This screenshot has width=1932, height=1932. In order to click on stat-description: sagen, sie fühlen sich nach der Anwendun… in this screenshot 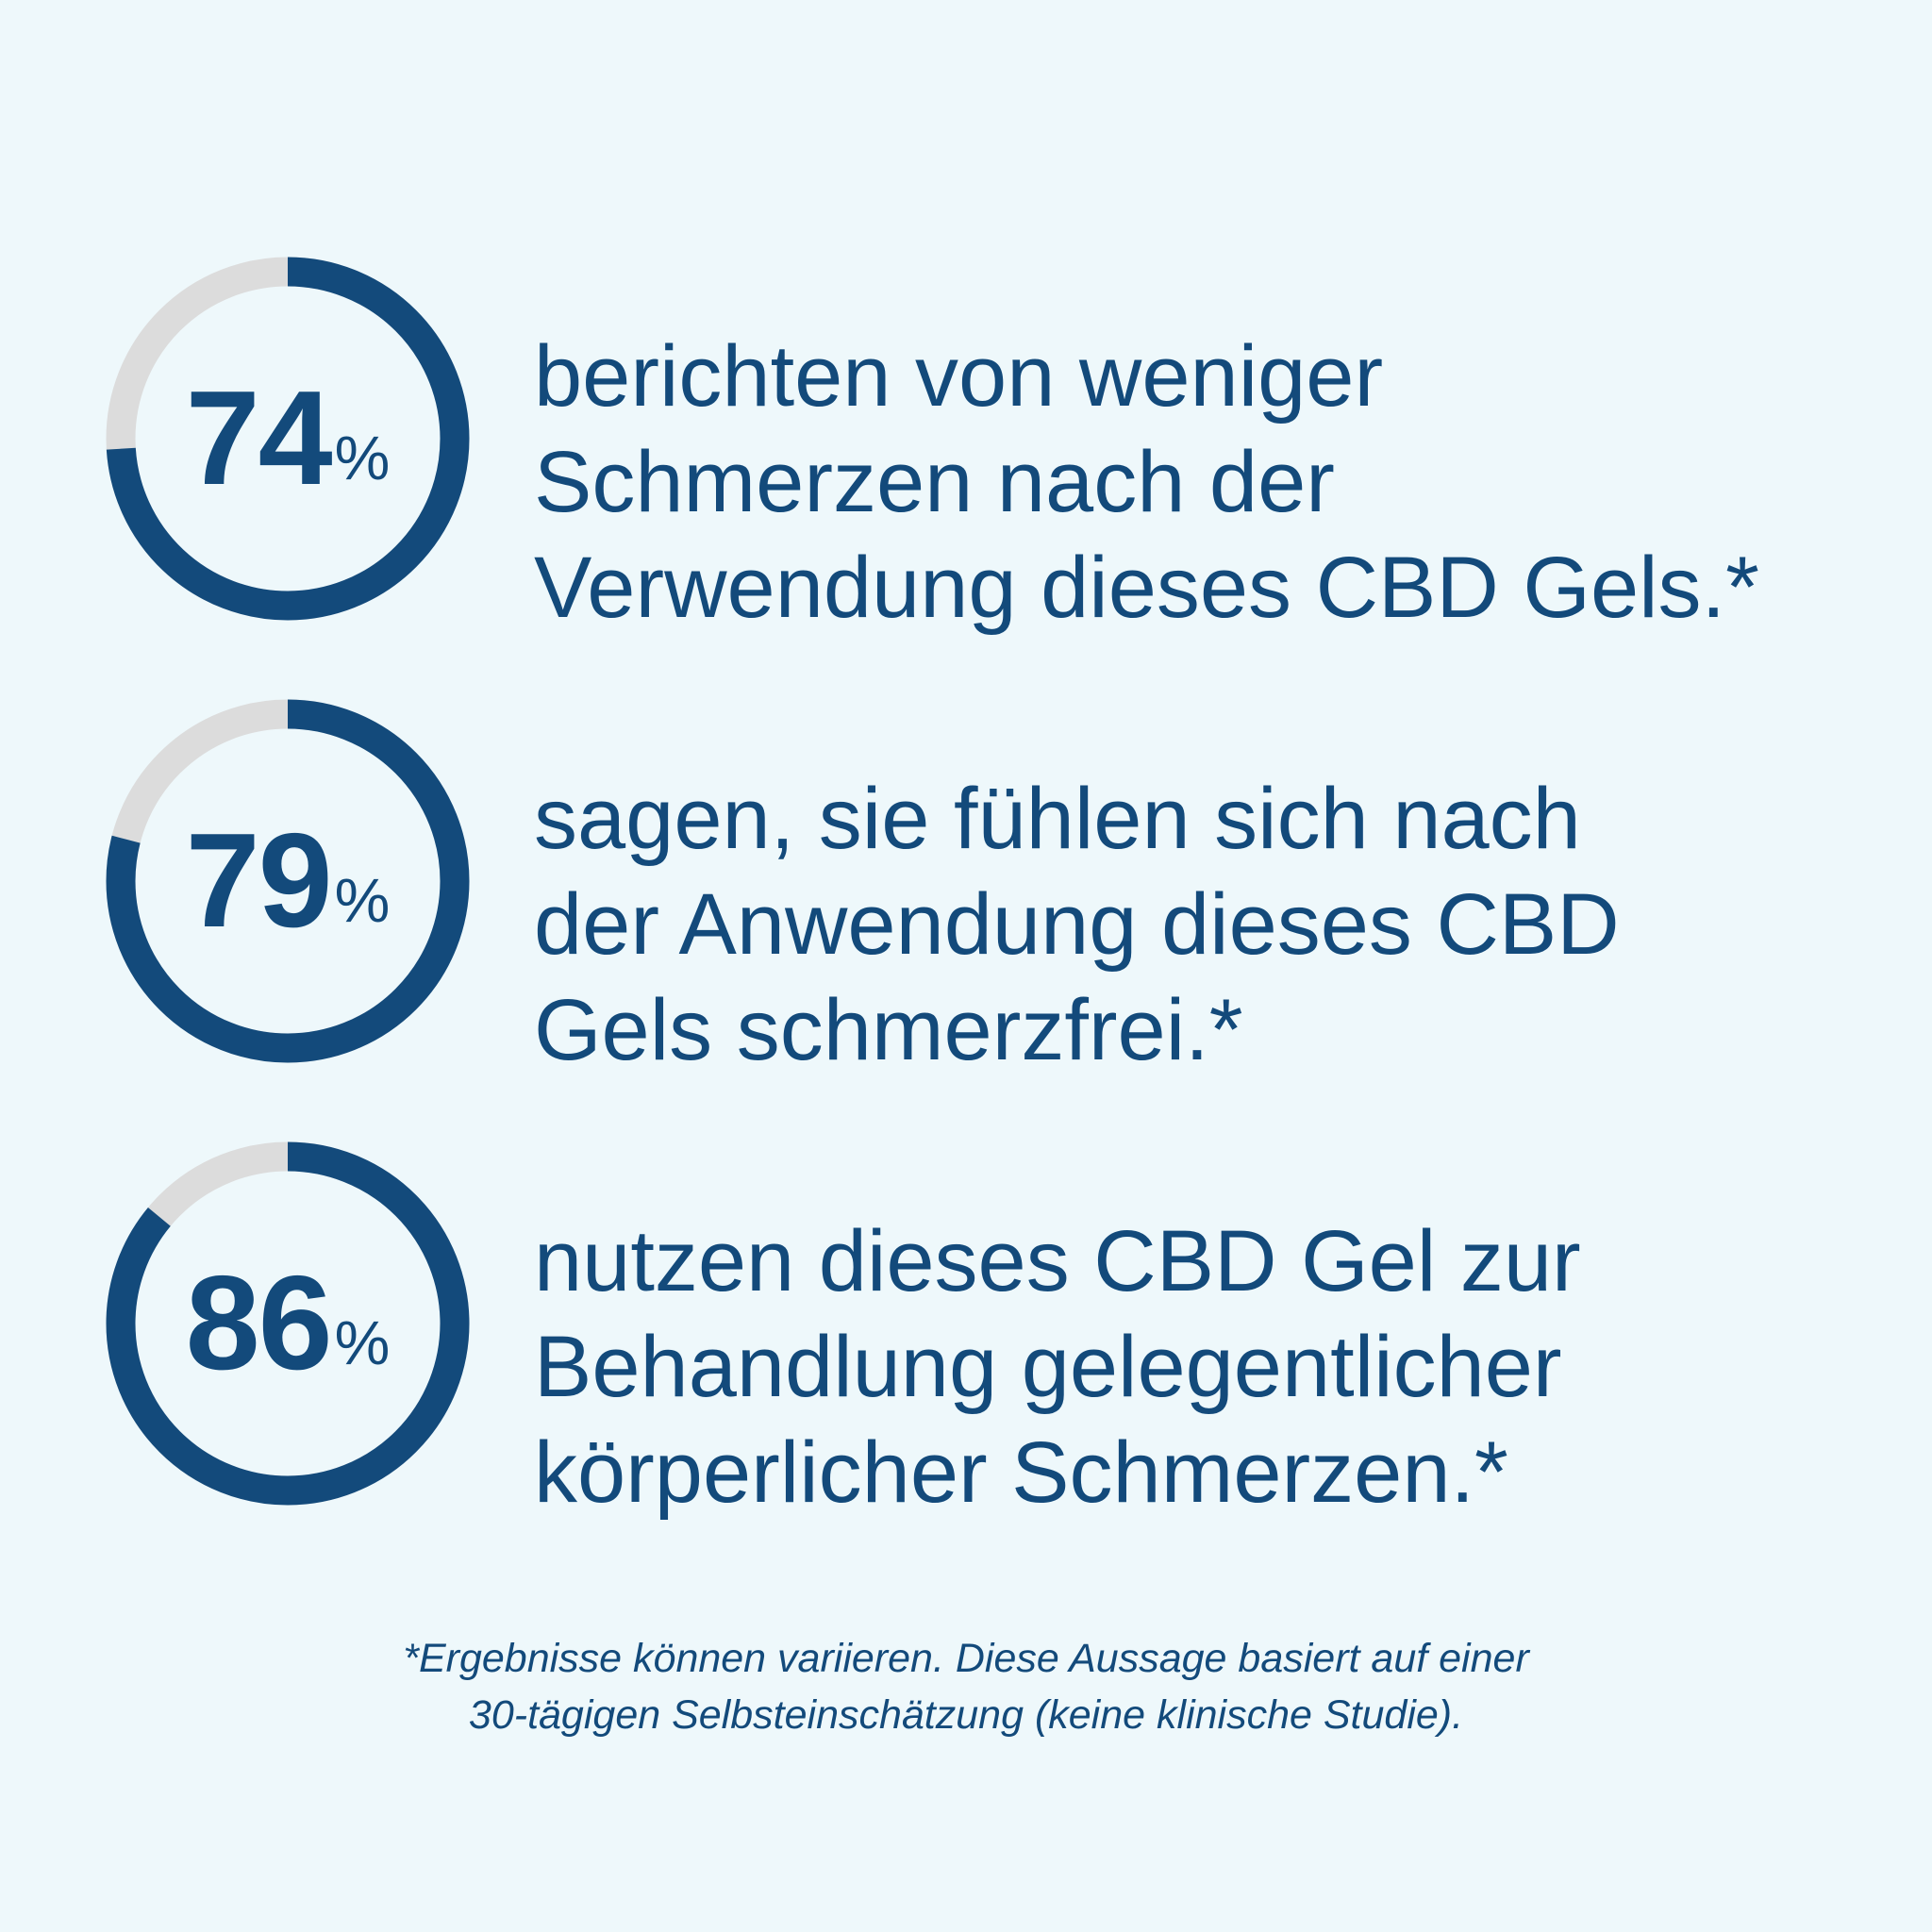, I will do `click(1077, 925)`.